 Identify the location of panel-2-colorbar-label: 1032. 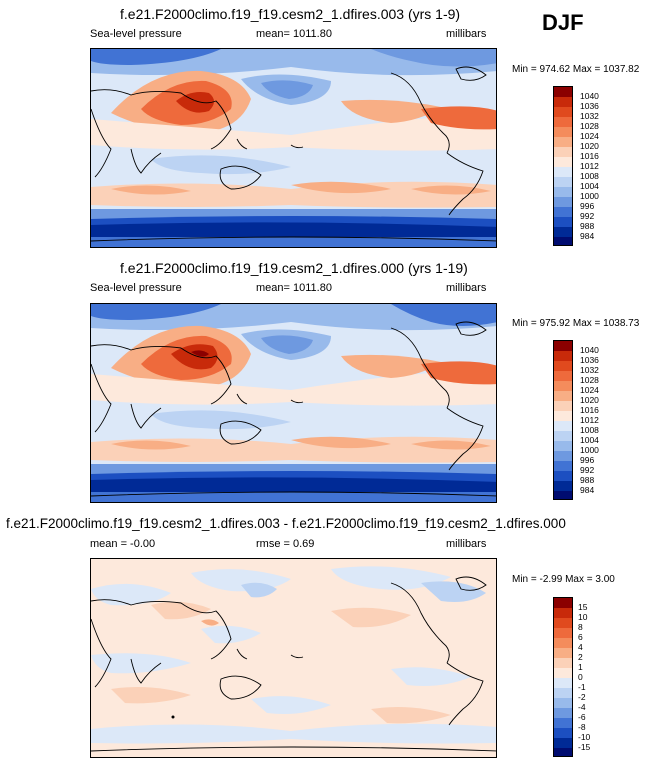
(589, 370).